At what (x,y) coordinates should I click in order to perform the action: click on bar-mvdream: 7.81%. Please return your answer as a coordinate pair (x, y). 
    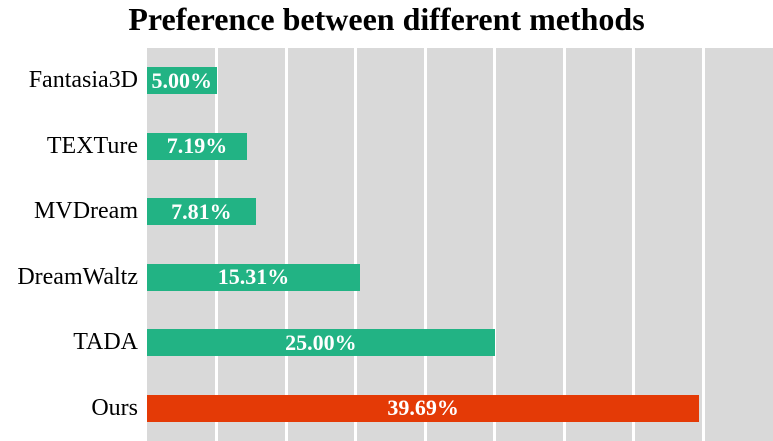
    Looking at the image, I should click on (201, 212).